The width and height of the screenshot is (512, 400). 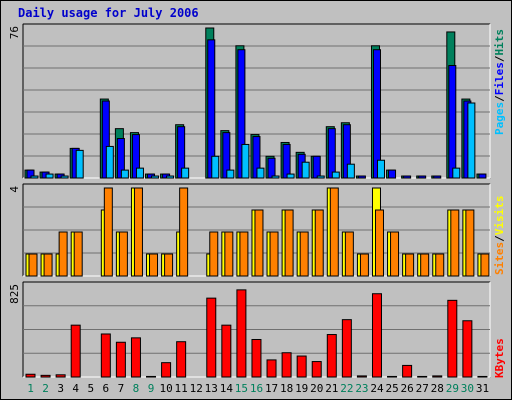 What do you see at coordinates (271, 388) in the screenshot?
I see `x-tick-label: 17` at bounding box center [271, 388].